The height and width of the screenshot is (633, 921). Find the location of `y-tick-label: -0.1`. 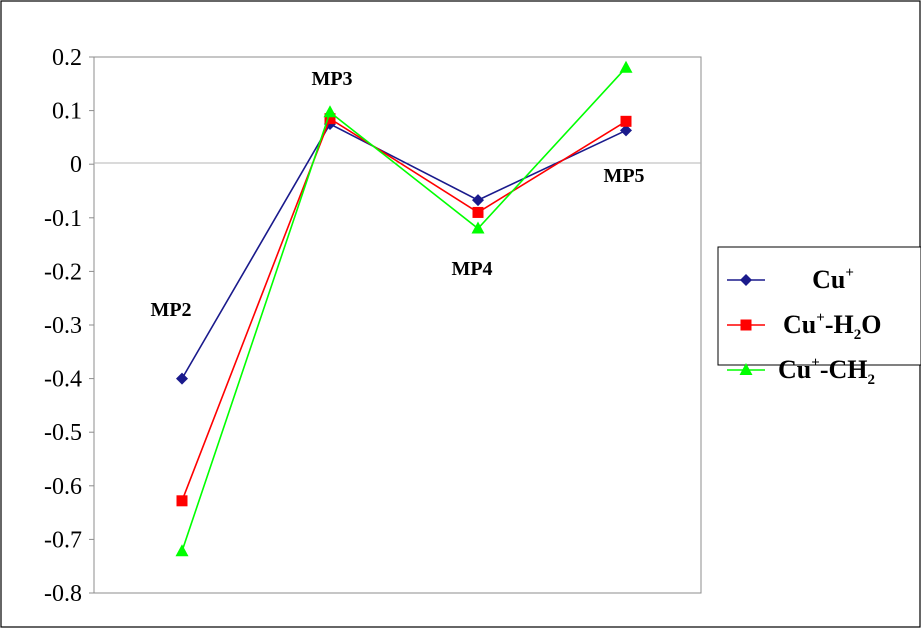

y-tick-label: -0.1 is located at coordinates (63, 219).